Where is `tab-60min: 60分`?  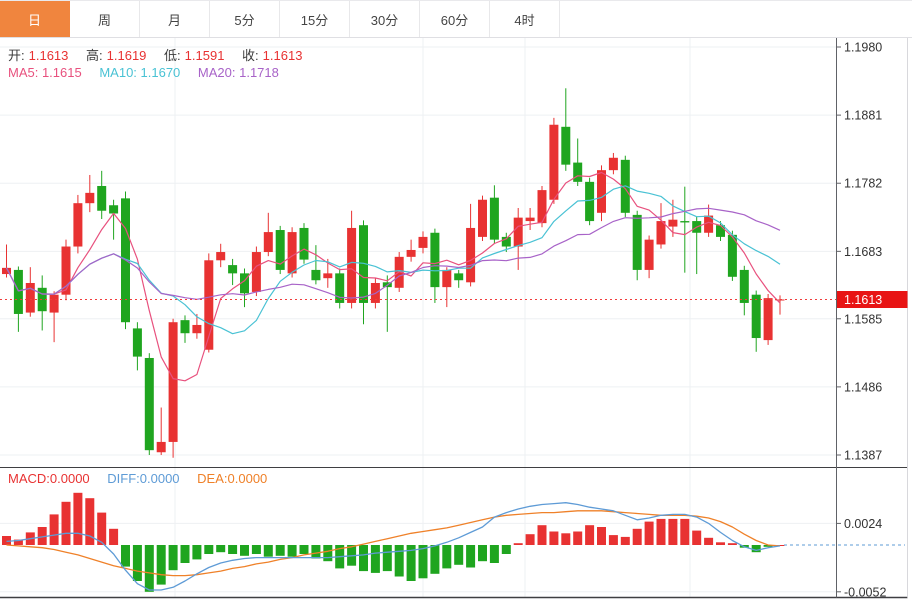 tab-60min: 60分 is located at coordinates (455, 19).